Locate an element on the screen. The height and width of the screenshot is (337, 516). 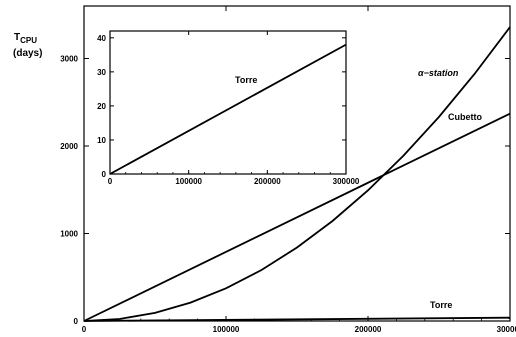
y-axis-title: TCPU is located at coordinates (25, 38).